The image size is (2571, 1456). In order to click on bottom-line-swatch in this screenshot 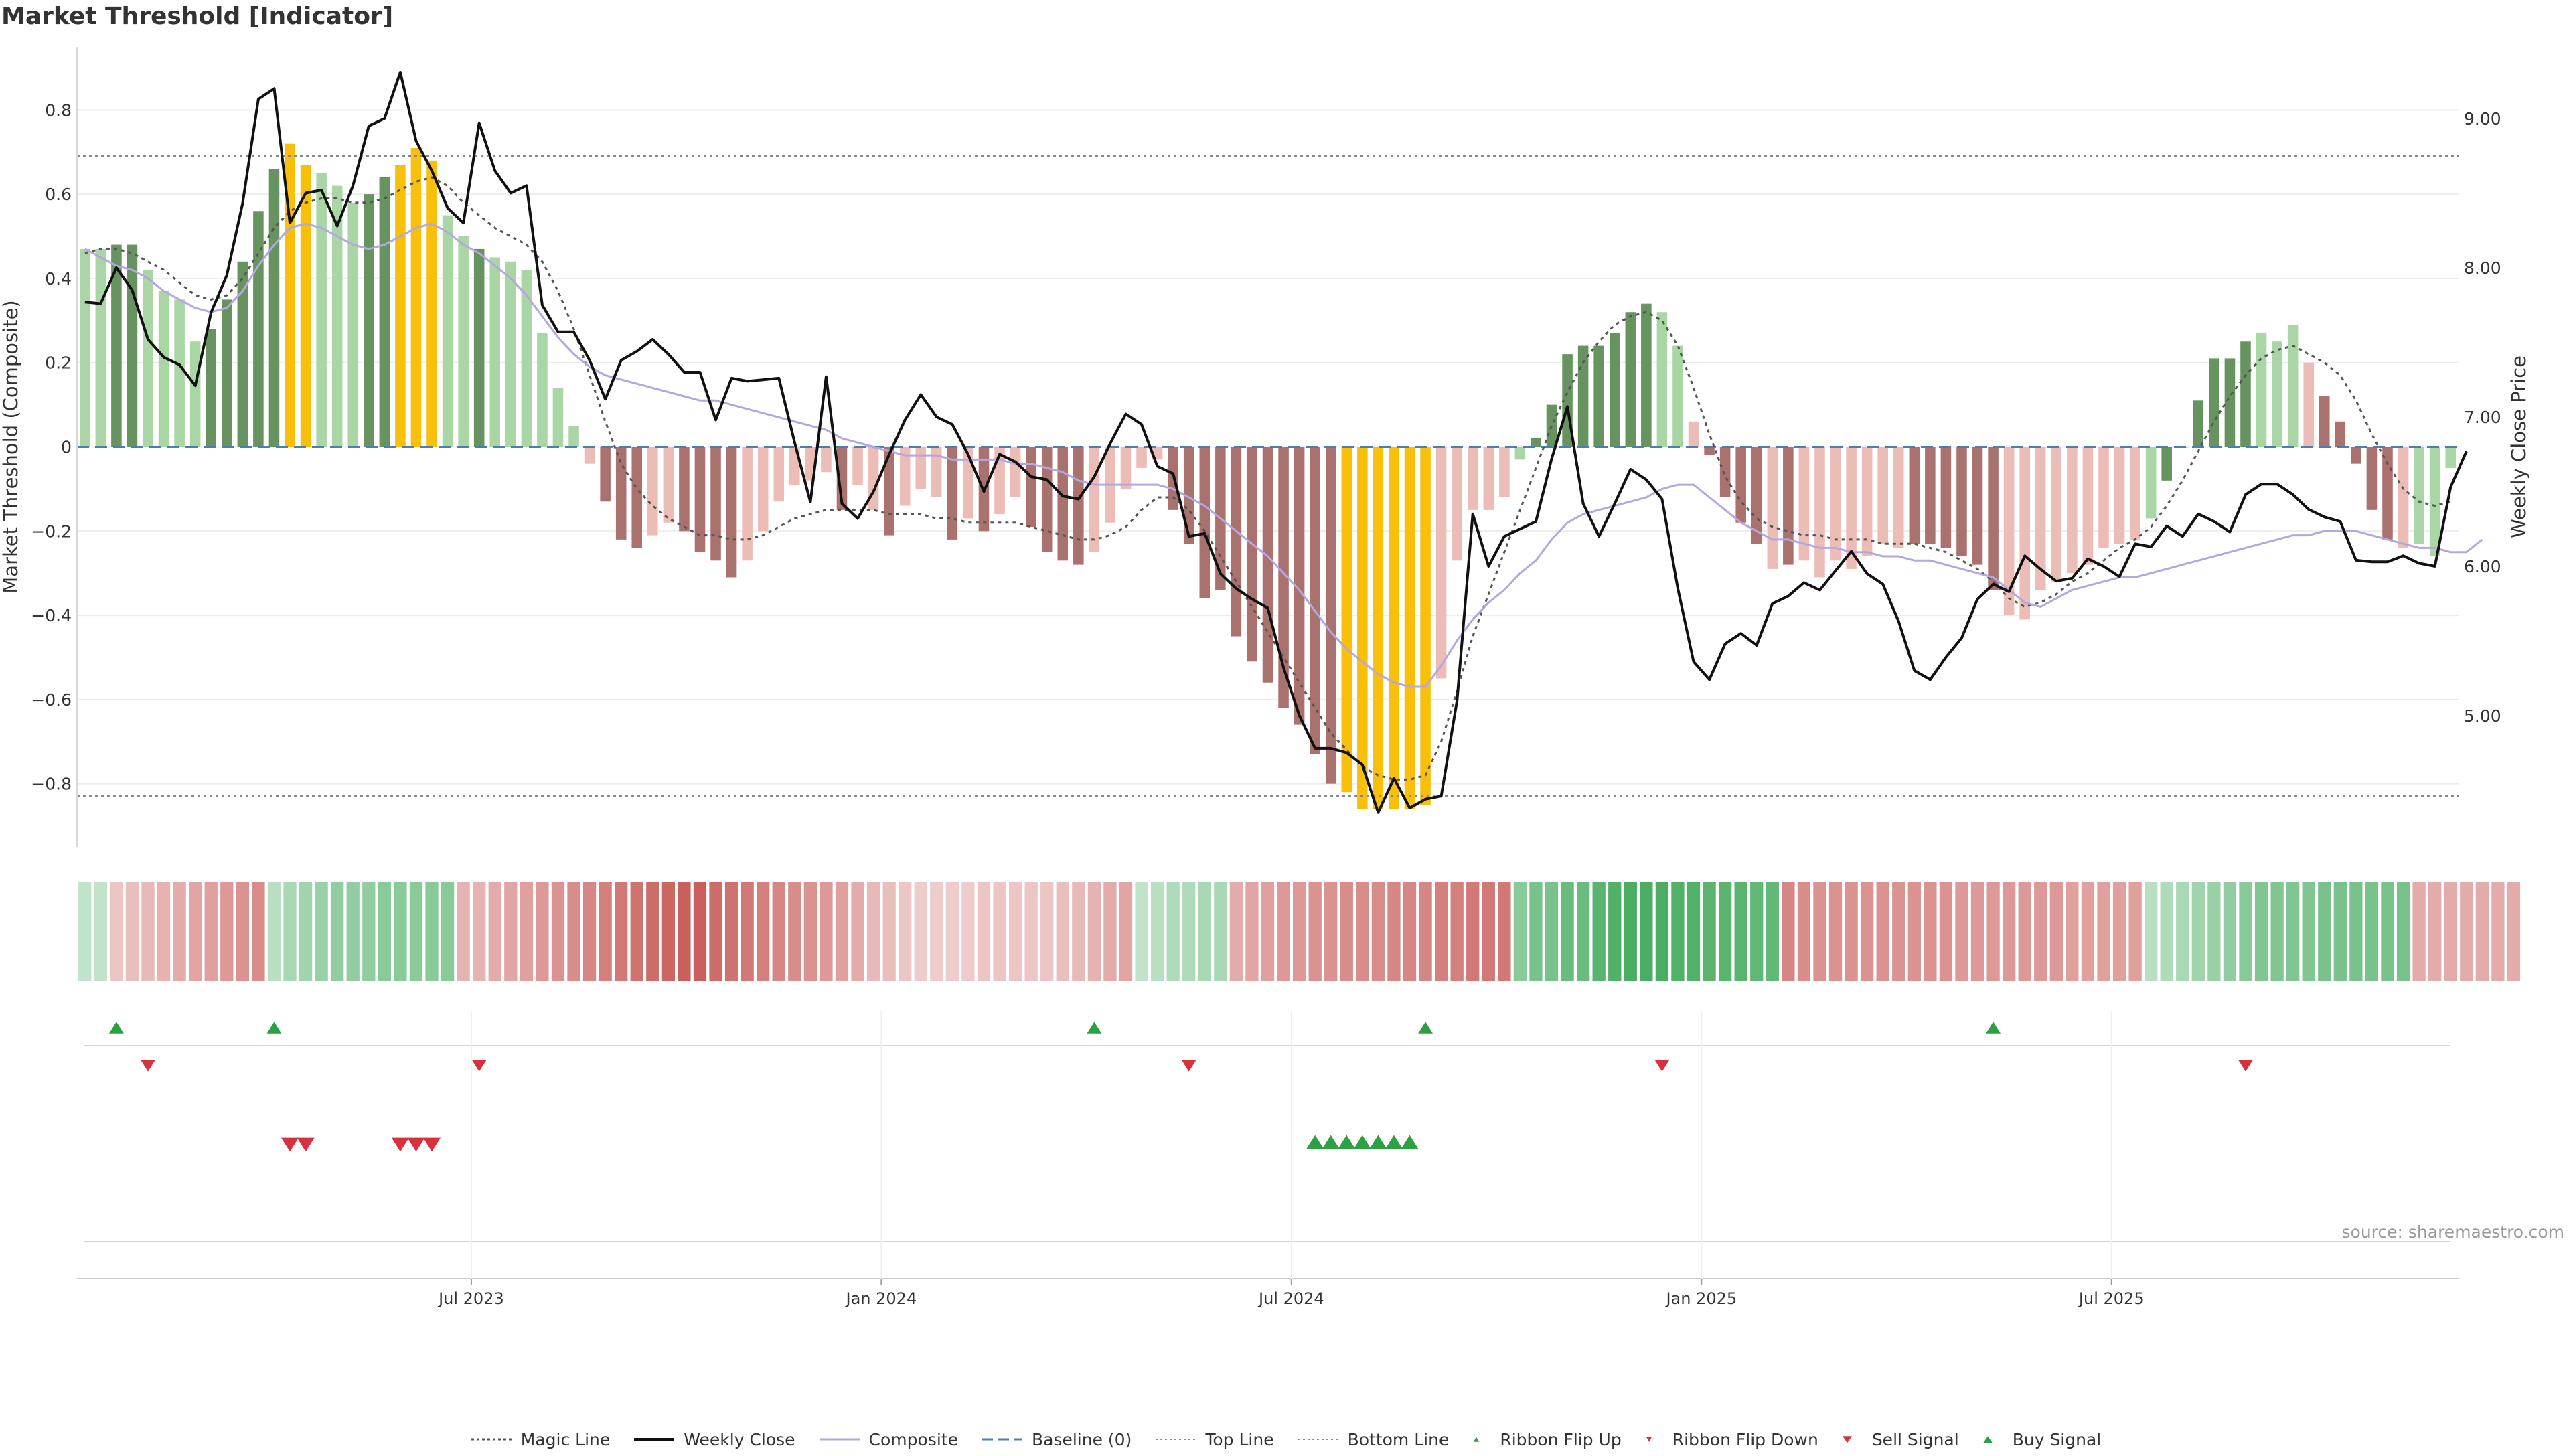, I will do `click(1318, 1439)`.